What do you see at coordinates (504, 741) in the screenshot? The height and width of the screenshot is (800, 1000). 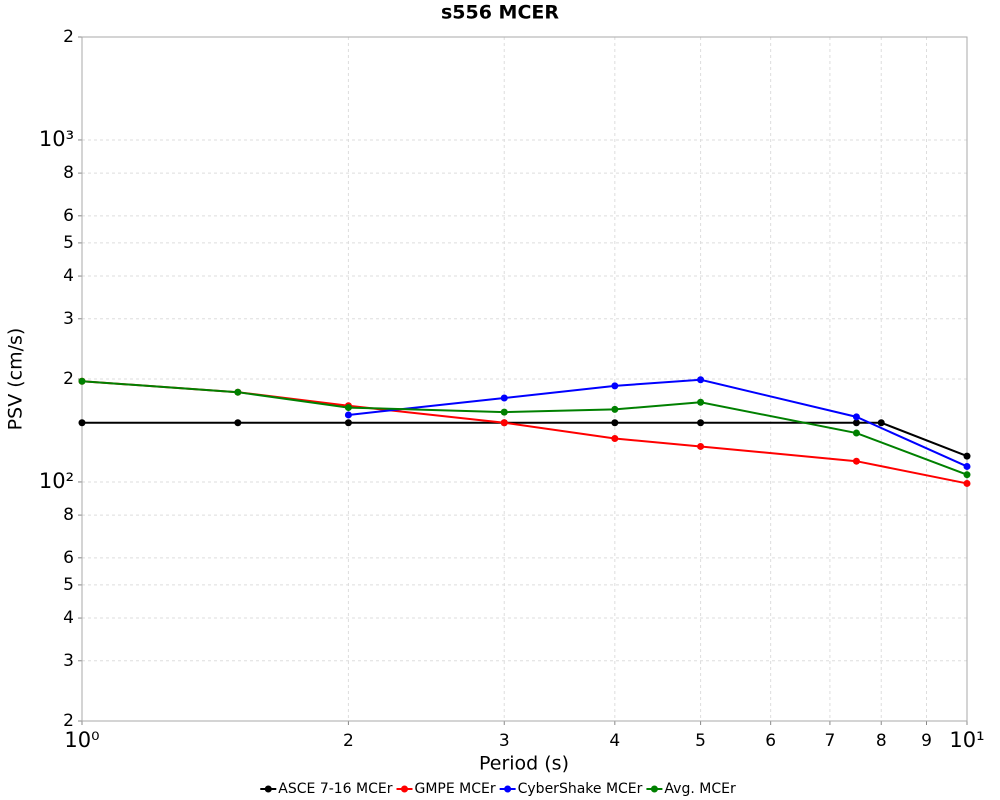 I see `x-tick-label: 3` at bounding box center [504, 741].